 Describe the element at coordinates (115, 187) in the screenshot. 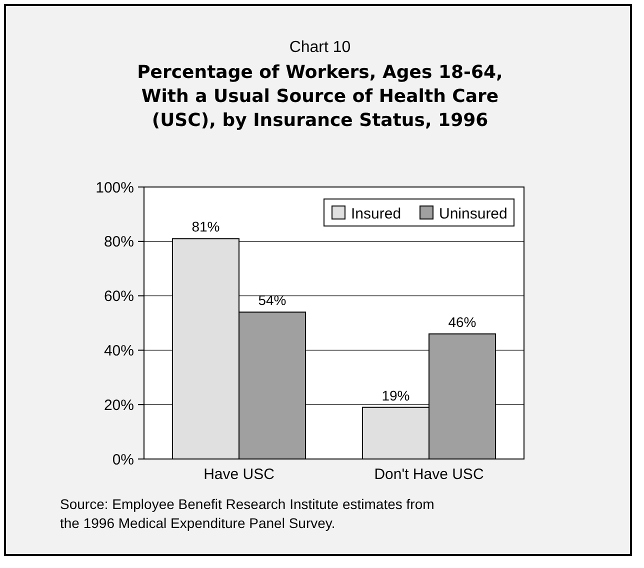

I see `y-tick-label: 100%` at that location.